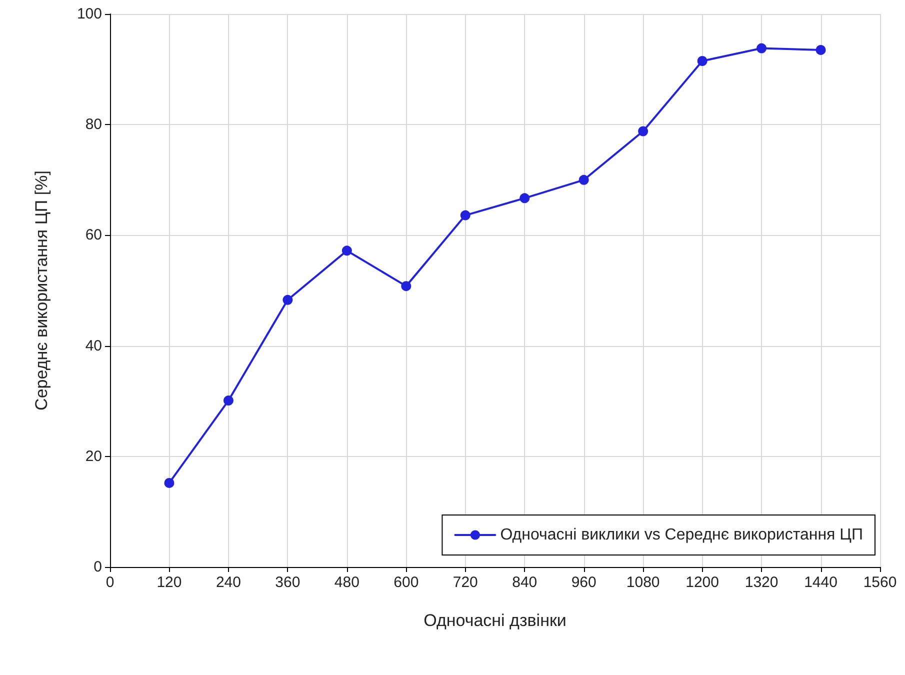 The height and width of the screenshot is (675, 905). I want to click on legend-label: Одночасні виклики vs Середнє використання ЦП, so click(681, 535).